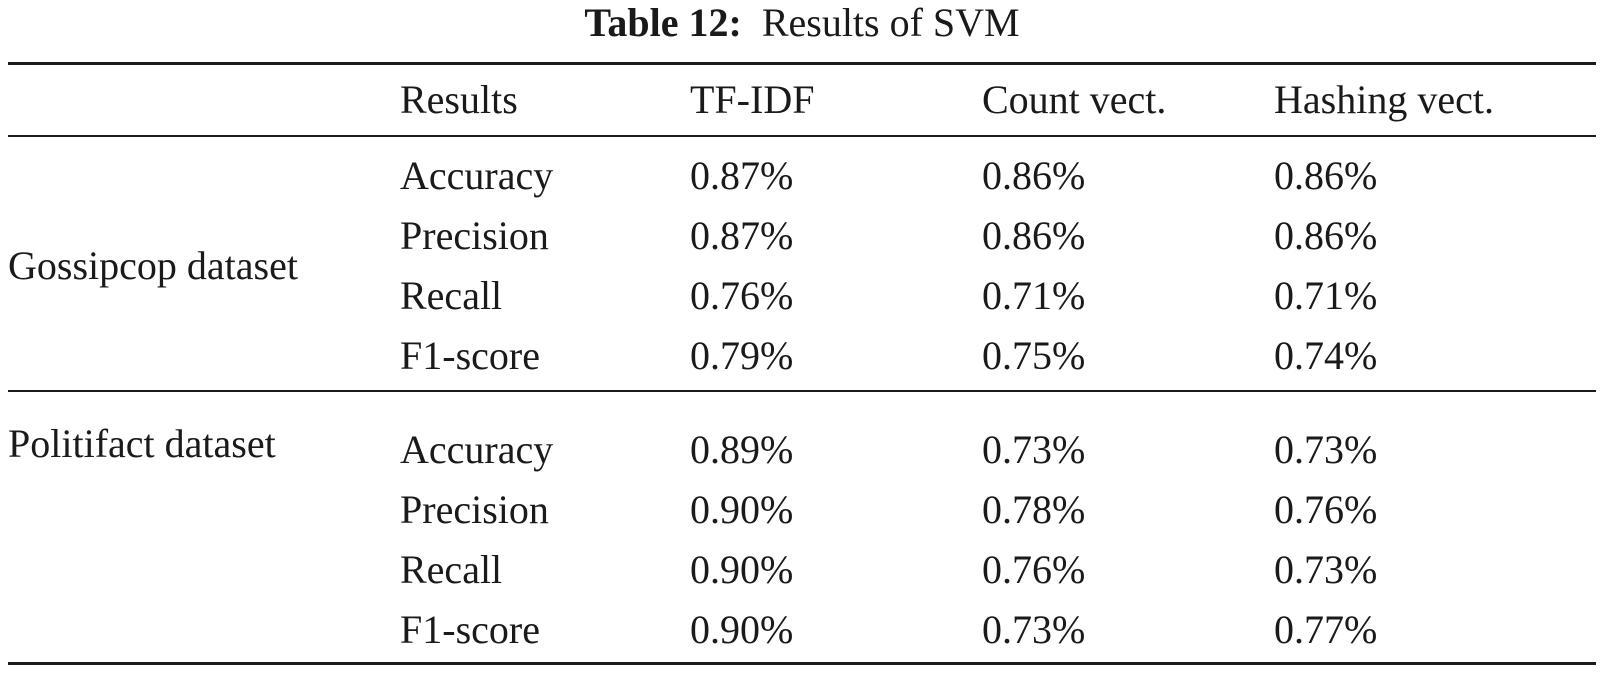 The height and width of the screenshot is (683, 1604). I want to click on group-separator-rule, so click(802, 391).